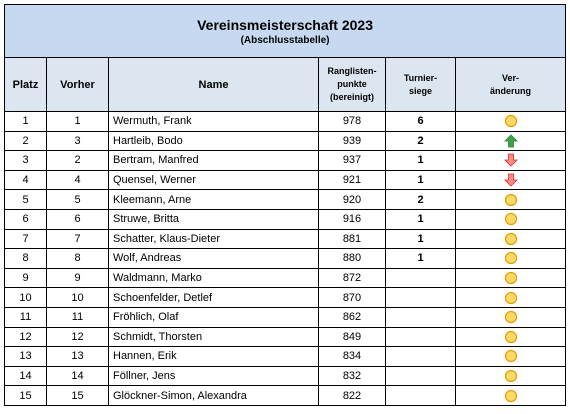 The height and width of the screenshot is (414, 570). I want to click on table-row: 6 6 Struwe, Britta 916 1, so click(285, 219).